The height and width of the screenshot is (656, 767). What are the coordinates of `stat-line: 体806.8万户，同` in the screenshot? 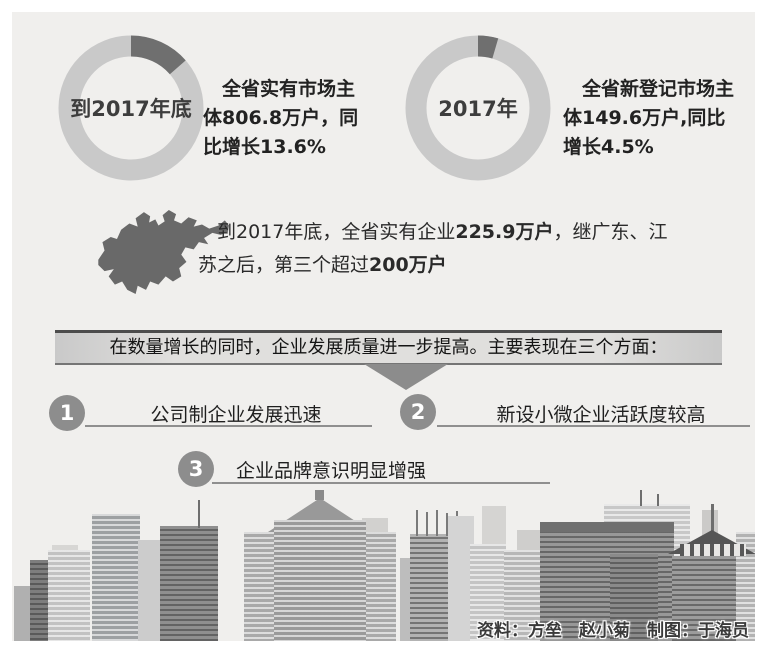 It's located at (281, 118).